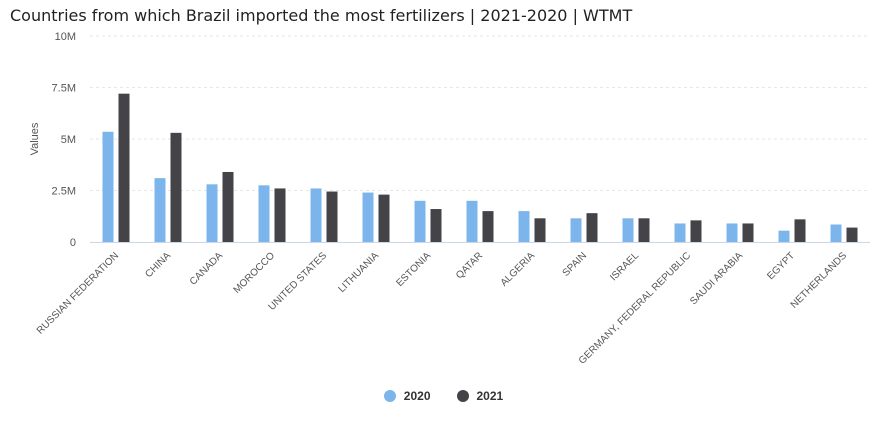  What do you see at coordinates (413, 269) in the screenshot?
I see `x-tick-label: ESTONIA` at bounding box center [413, 269].